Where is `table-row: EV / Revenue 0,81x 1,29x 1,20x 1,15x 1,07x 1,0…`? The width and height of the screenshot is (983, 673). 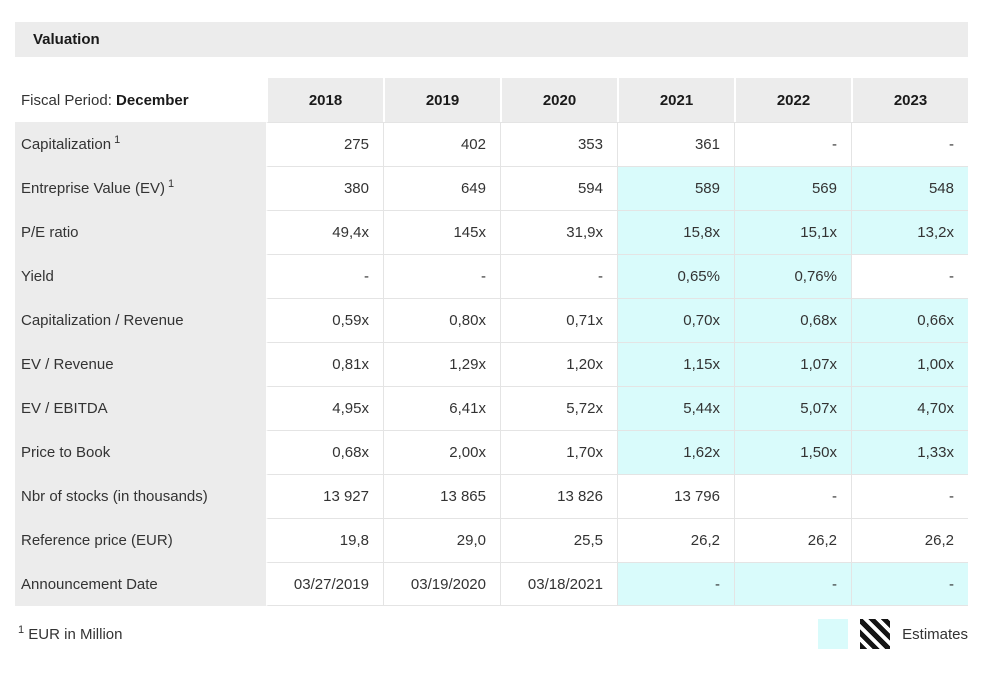
table-row: EV / Revenue 0,81x 1,29x 1,20x 1,15x 1,07x 1,0… is located at coordinates (491, 364).